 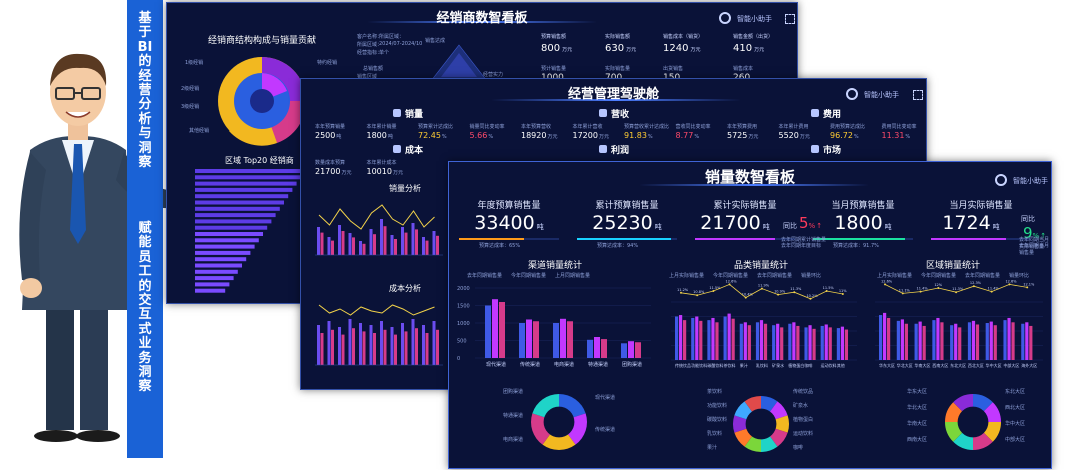 What do you see at coordinates (463, 307) in the screenshot?
I see `y-tick: 1500` at bounding box center [463, 307].